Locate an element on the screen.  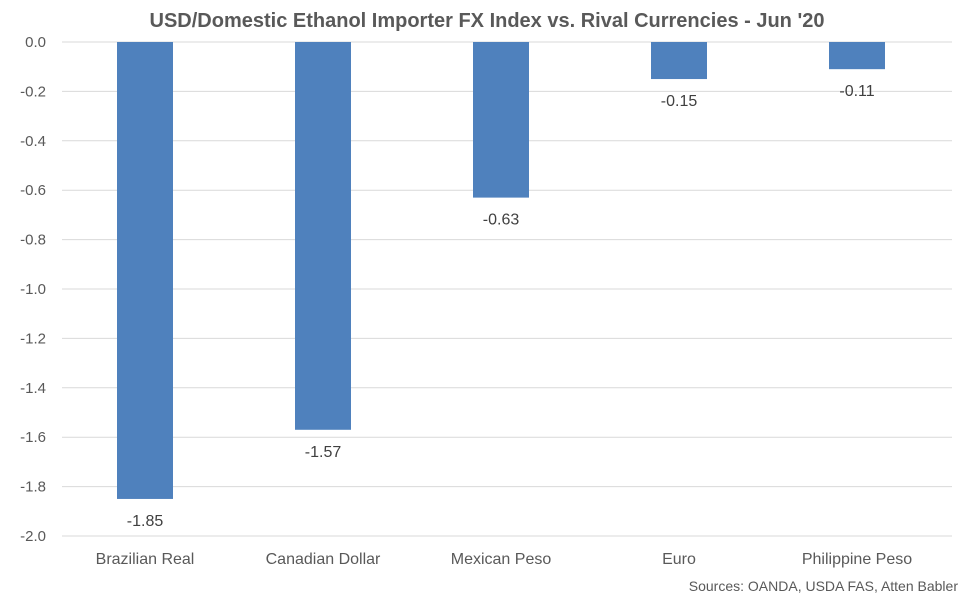
category-label: Philippine Peso is located at coordinates (857, 559).